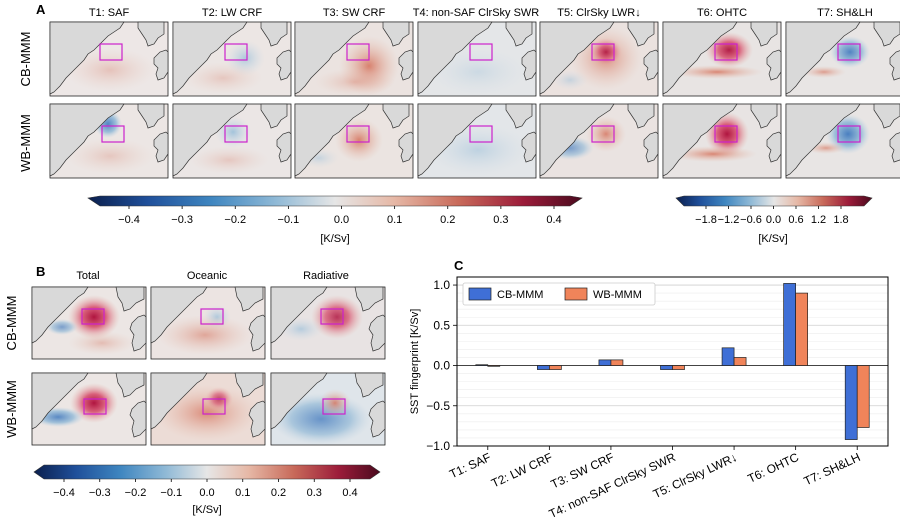 The height and width of the screenshot is (526, 900). Describe the element at coordinates (182, 220) in the screenshot. I see `colorbar-a-main-tick-label: −0.3` at that location.